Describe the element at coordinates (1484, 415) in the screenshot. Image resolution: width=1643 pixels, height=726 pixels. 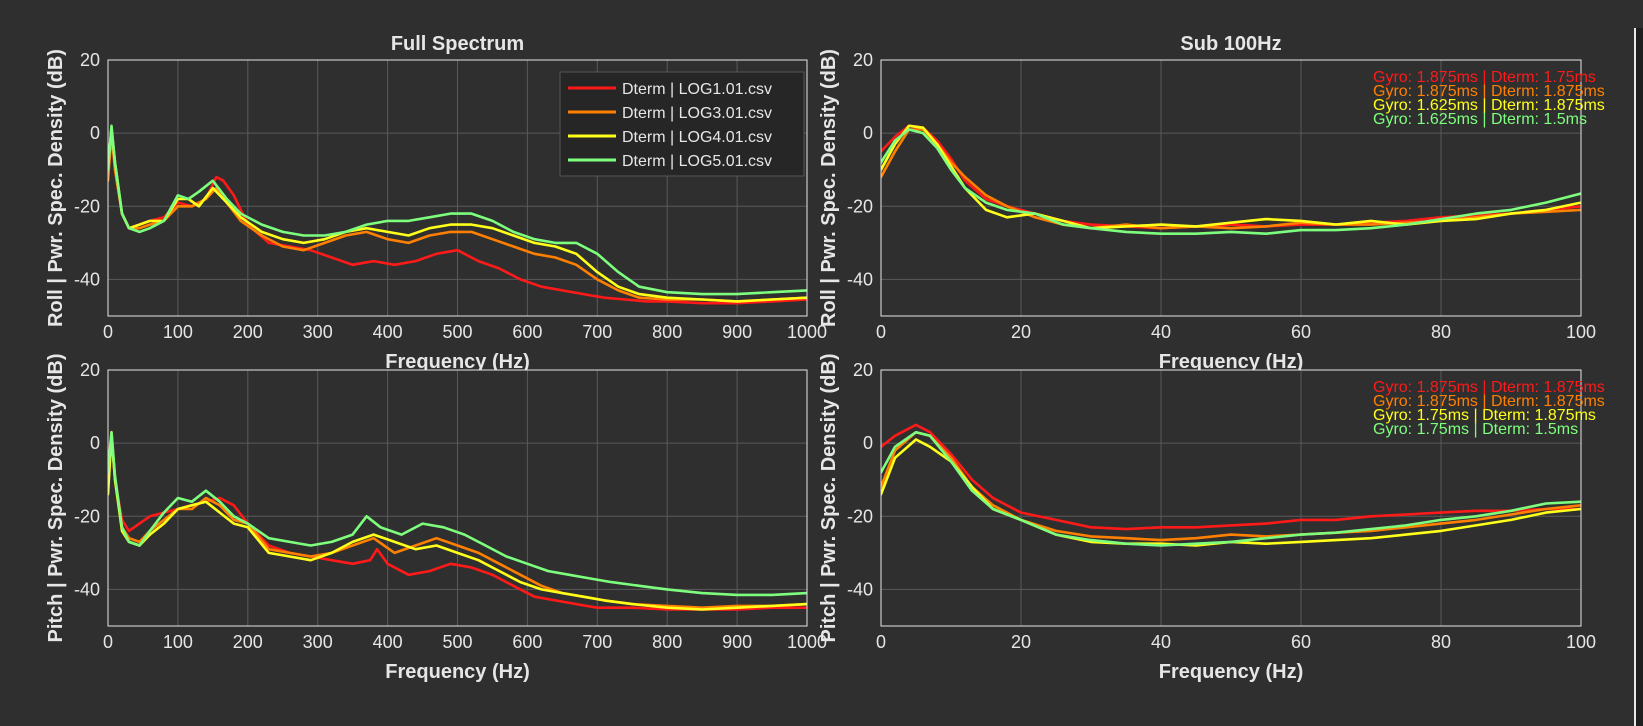
I see `latency-annotation: Gyro: 1.75ms | Dterm: 1.875ms` at that location.